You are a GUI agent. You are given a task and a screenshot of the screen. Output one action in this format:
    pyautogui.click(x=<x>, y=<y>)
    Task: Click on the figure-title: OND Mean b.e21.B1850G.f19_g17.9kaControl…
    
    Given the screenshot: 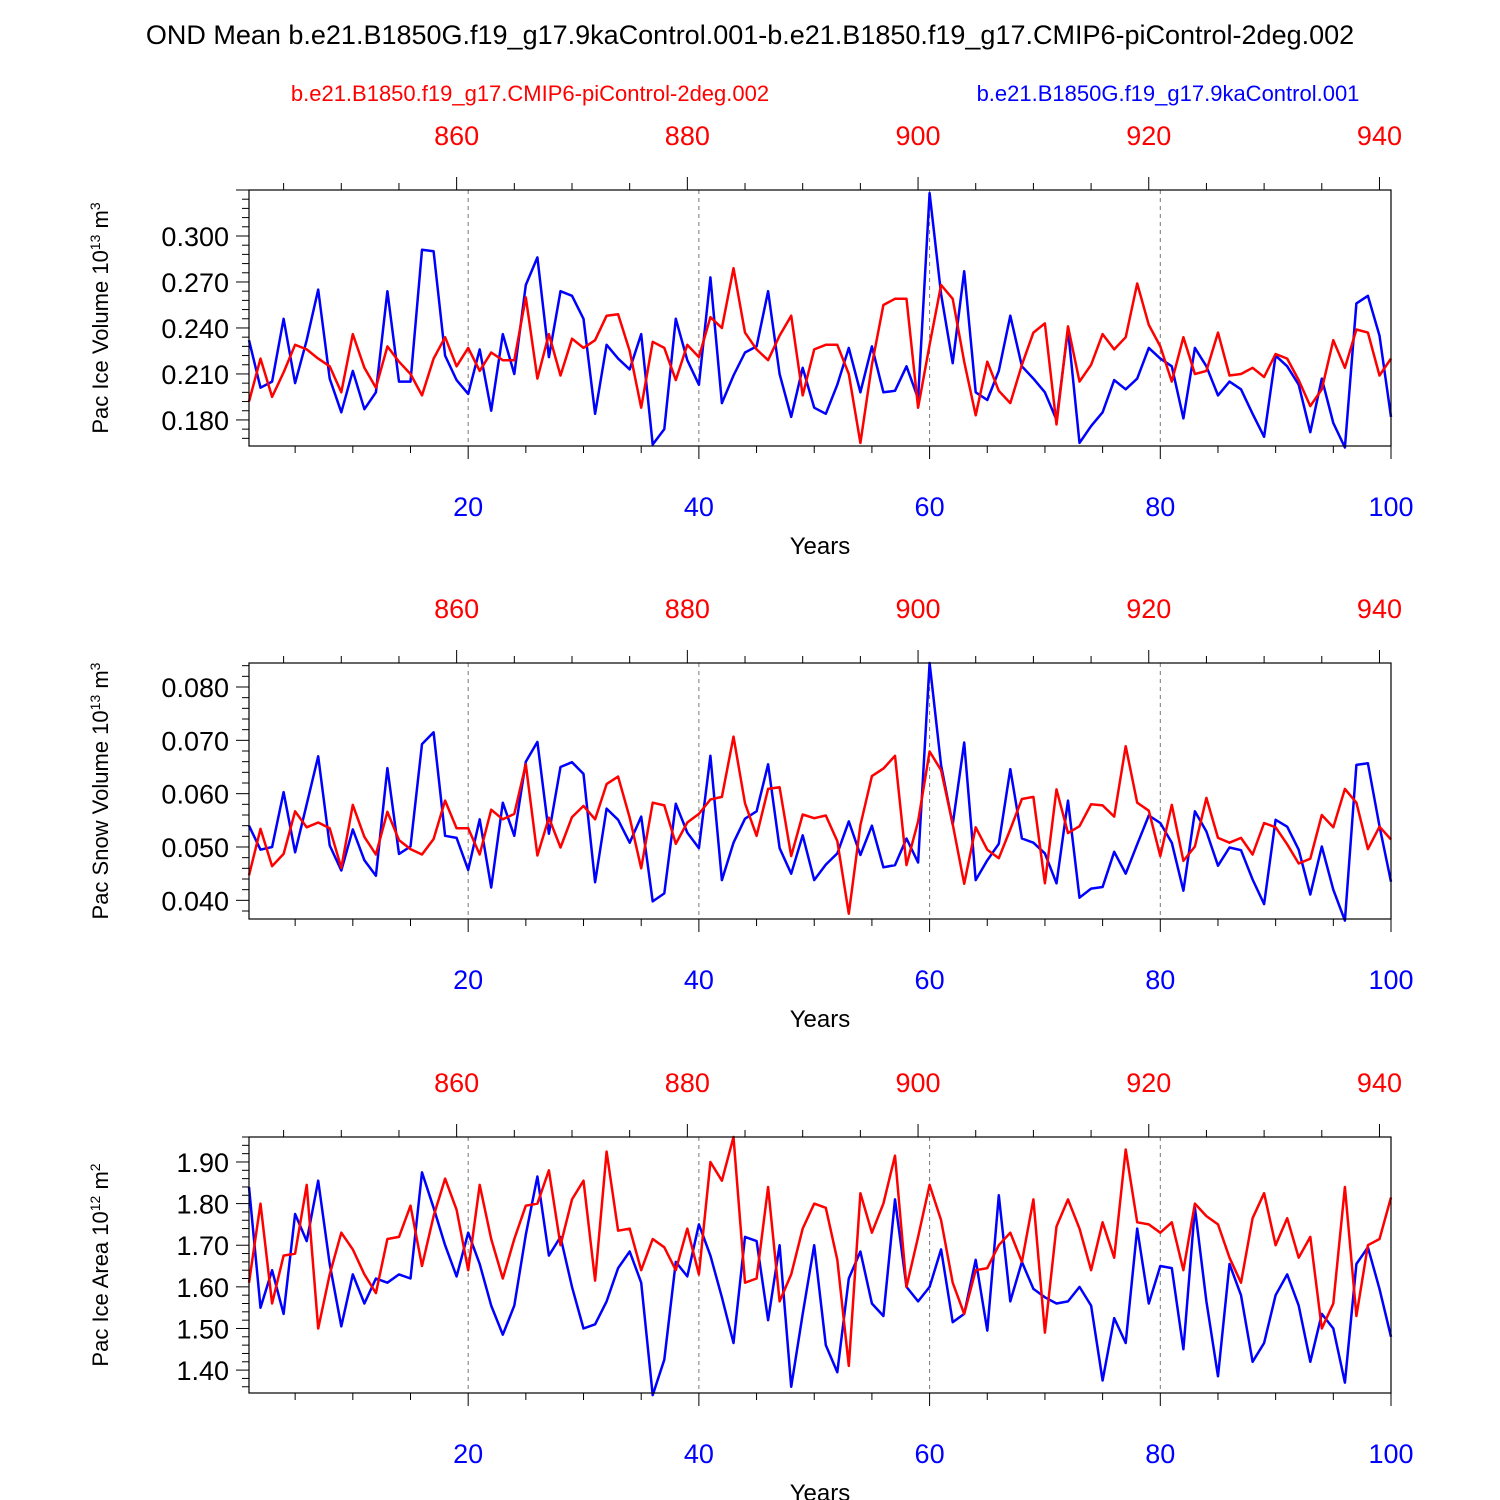 What is the action you would take?
    pyautogui.click(x=750, y=35)
    